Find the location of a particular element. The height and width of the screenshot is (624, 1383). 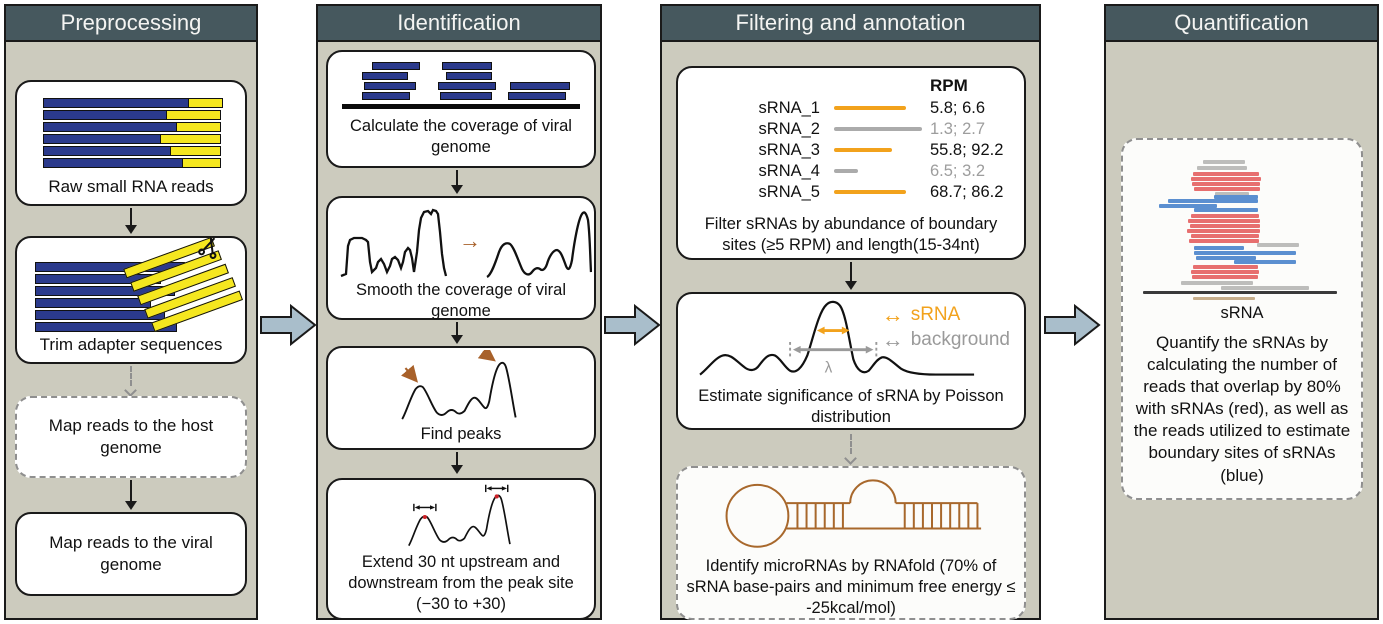

arrow-filter-to-poisson is located at coordinates (851, 276).